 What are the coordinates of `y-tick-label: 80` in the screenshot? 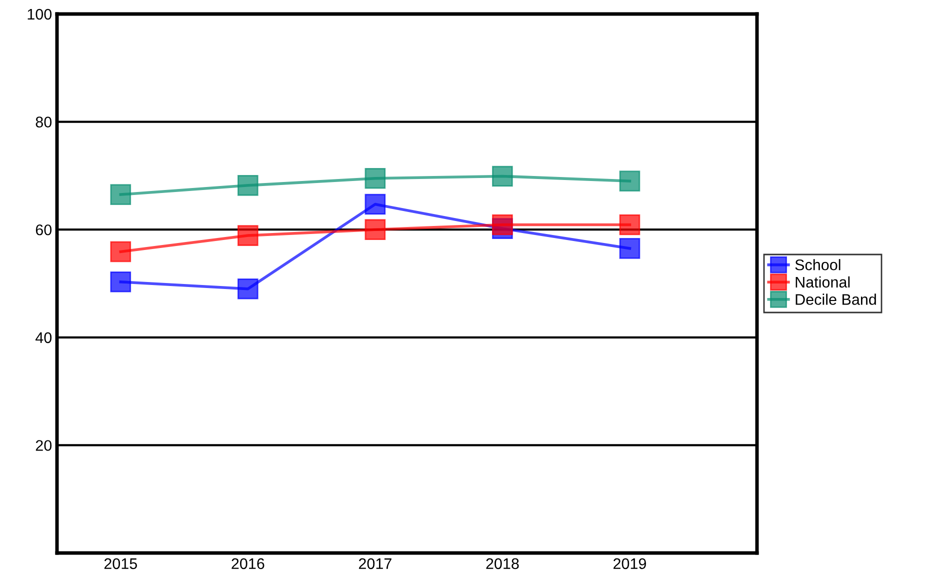 It's located at (44, 122).